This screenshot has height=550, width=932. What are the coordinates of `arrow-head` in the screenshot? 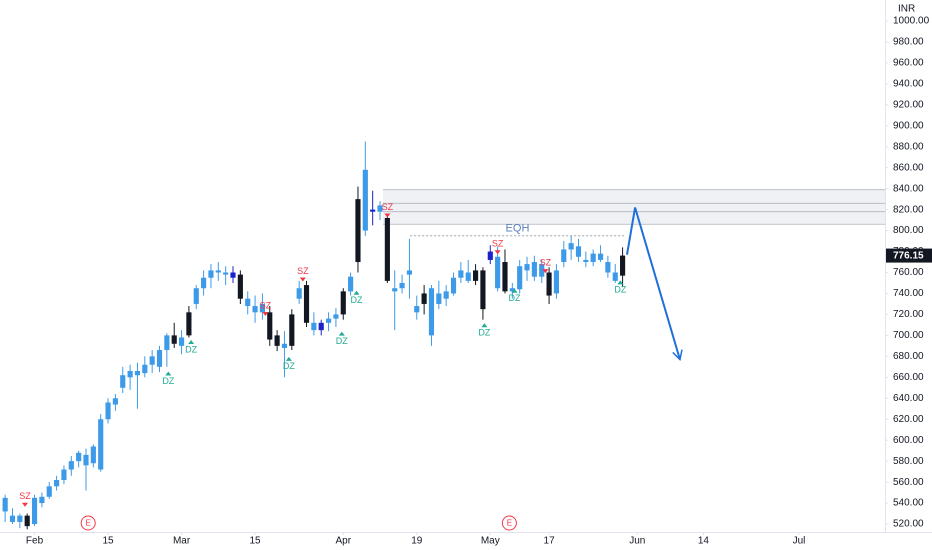 It's located at (677, 355).